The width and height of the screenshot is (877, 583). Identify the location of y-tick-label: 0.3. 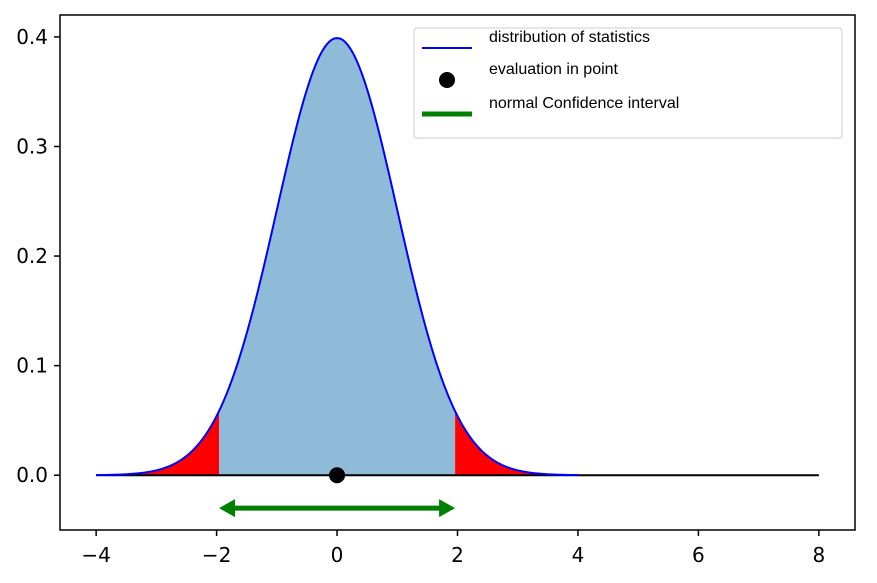
(32, 146).